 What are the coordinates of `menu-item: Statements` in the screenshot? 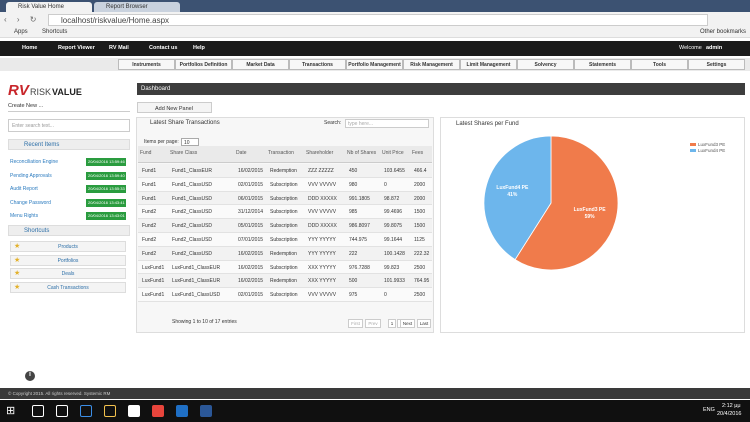 It's located at (602, 64).